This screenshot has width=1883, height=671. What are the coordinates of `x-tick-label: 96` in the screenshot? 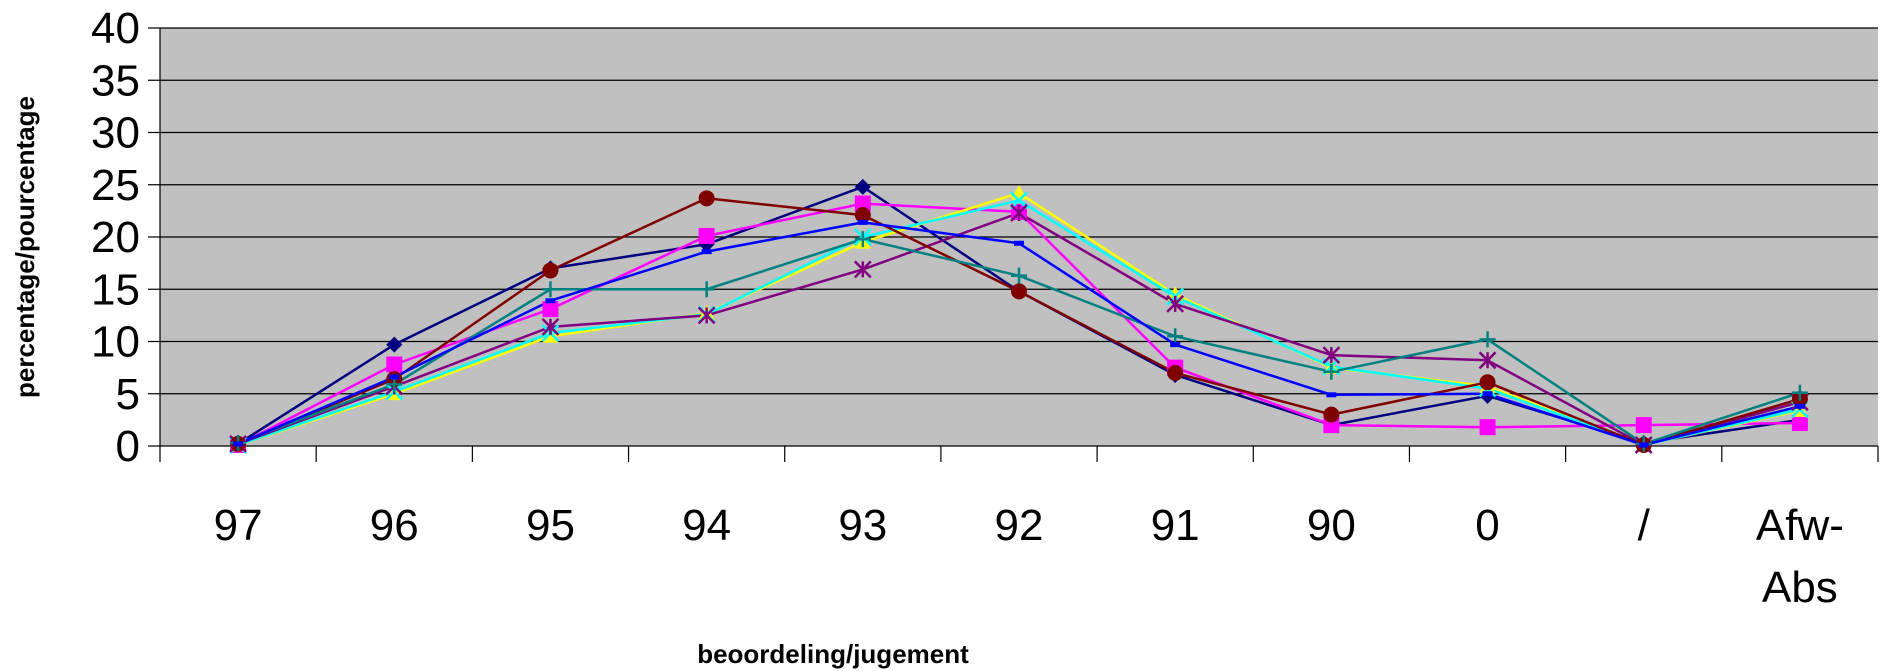 It's located at (394, 525).